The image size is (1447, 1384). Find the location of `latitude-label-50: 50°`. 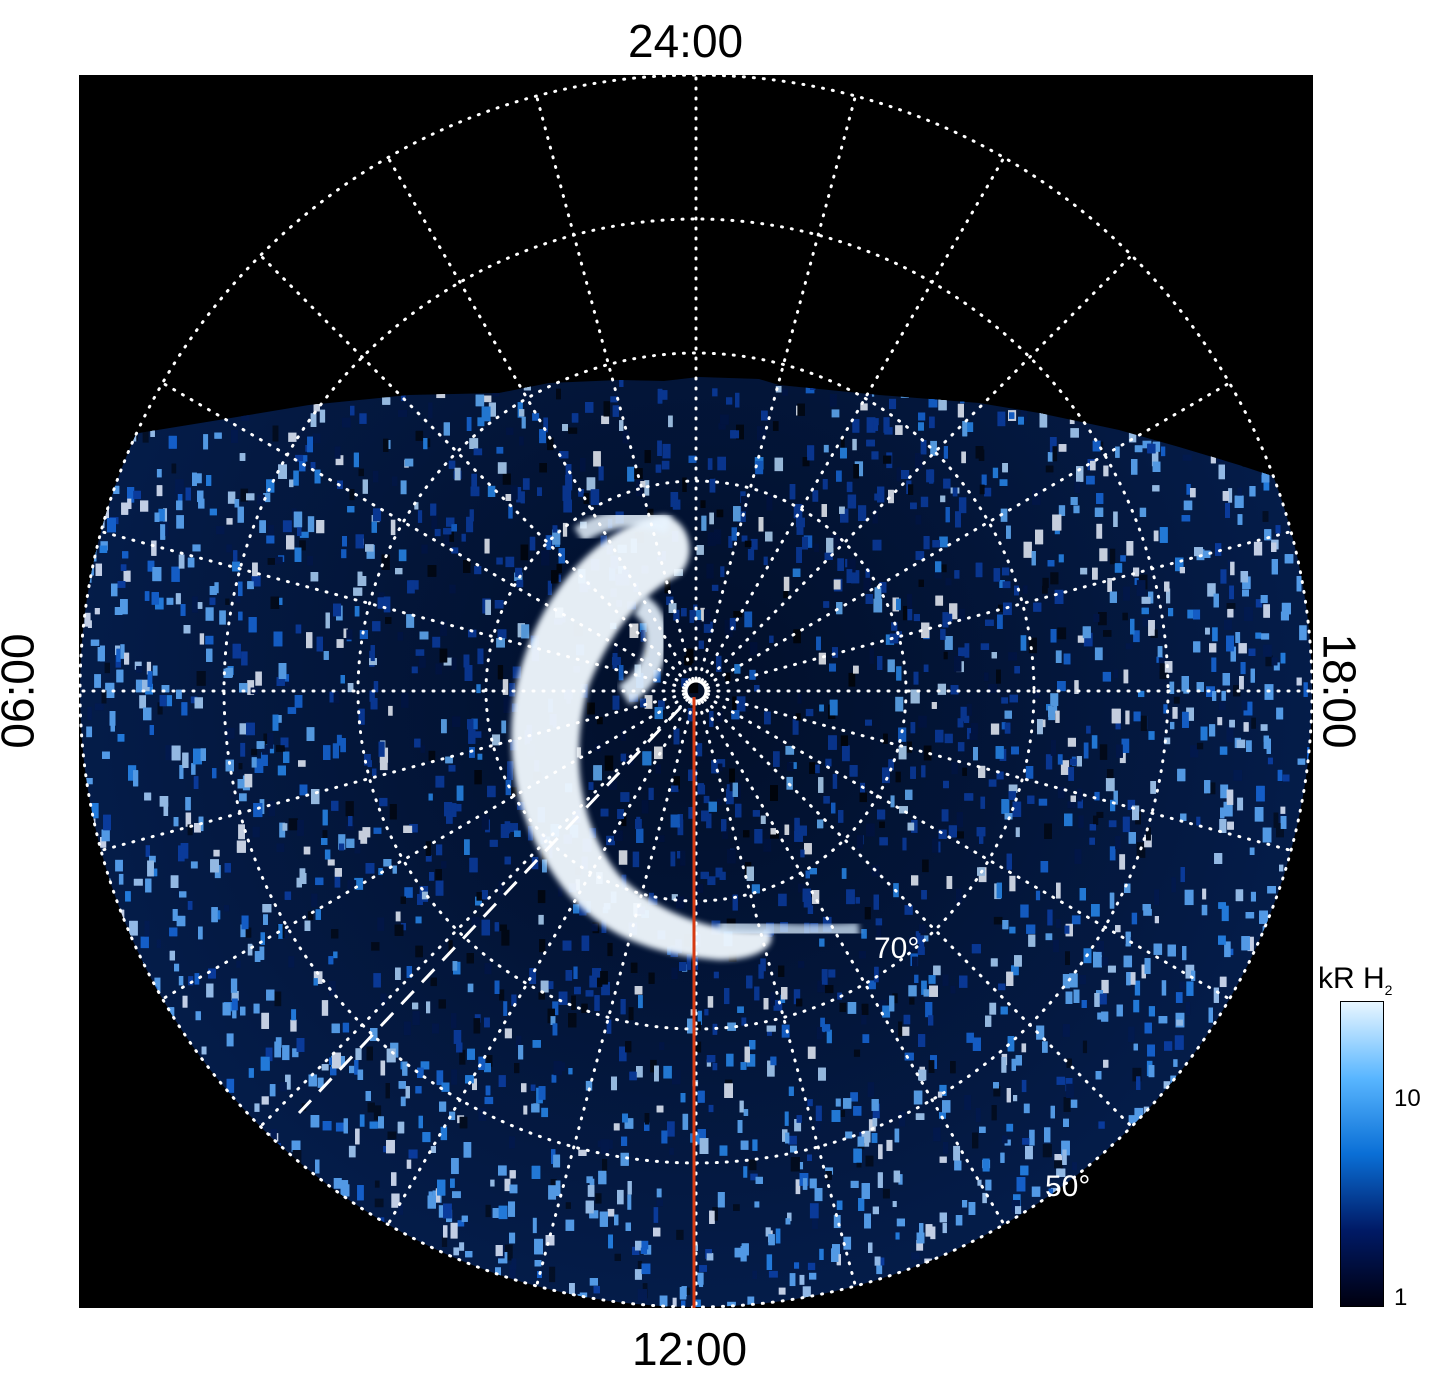

latitude-label-50: 50° is located at coordinates (1067, 1186).